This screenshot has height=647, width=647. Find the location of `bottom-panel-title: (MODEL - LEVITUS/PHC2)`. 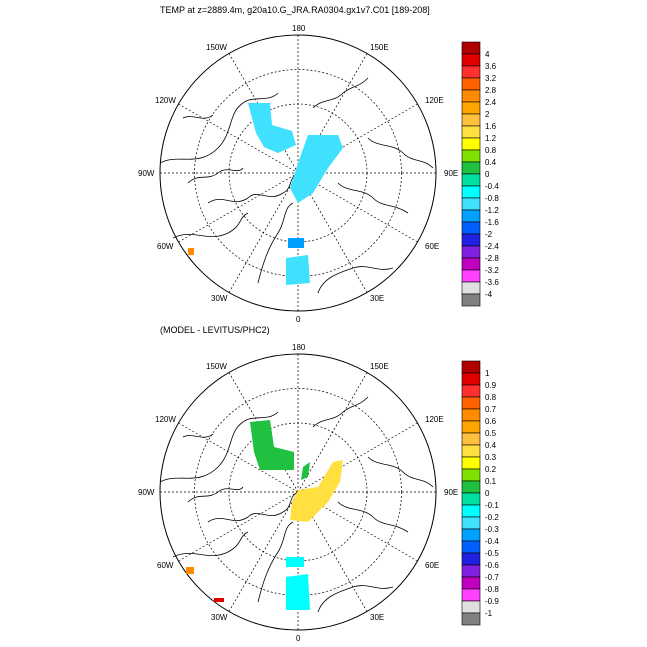

bottom-panel-title: (MODEL - LEVITUS/PHC2) is located at coordinates (215, 330).